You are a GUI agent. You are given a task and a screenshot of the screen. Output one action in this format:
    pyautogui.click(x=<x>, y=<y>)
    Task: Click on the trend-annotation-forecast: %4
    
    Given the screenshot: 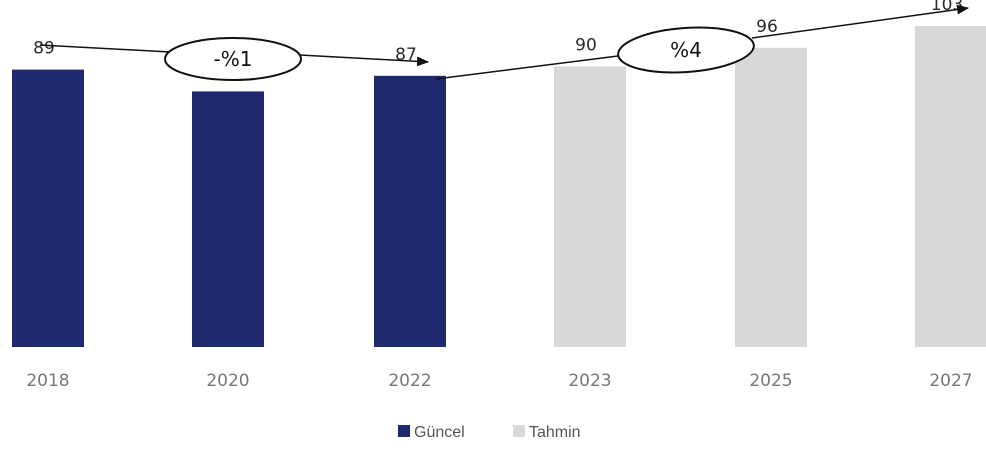 What is the action you would take?
    pyautogui.click(x=702, y=42)
    